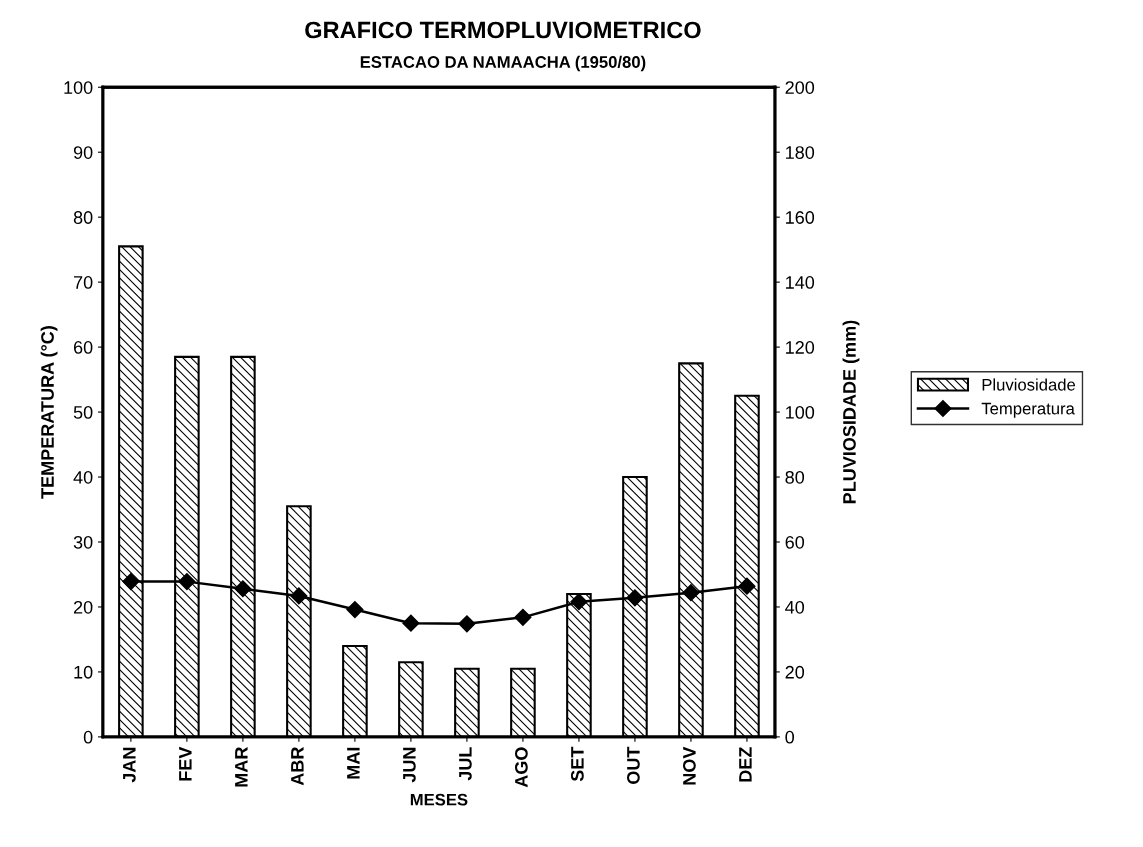 The height and width of the screenshot is (847, 1143). I want to click on y2-tick-label: 120, so click(800, 347).